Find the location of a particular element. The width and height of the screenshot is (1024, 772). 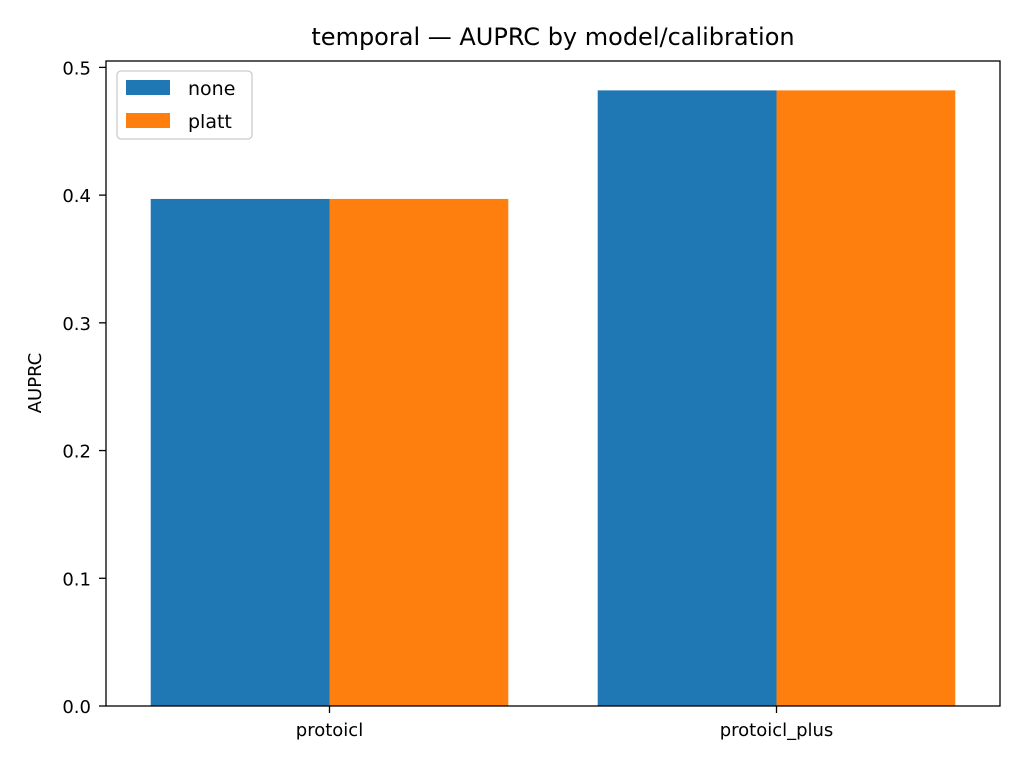

chart-title: temporal — AUPRC by model/calibration is located at coordinates (552, 37).